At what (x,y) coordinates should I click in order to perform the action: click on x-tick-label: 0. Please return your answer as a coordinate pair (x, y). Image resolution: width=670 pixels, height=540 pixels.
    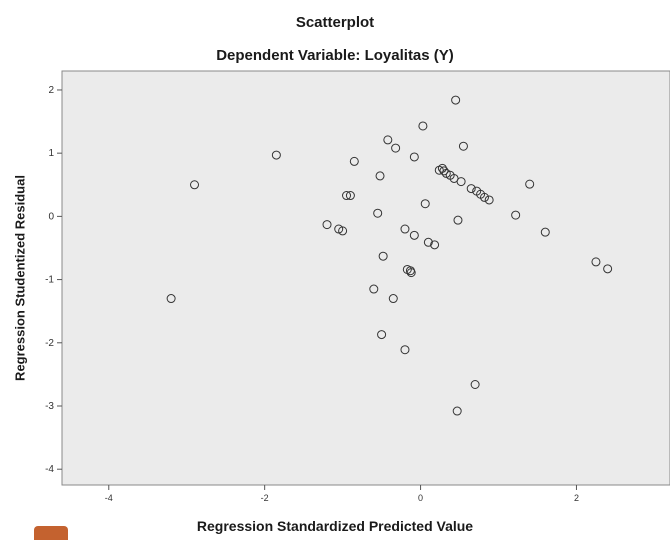
    Looking at the image, I should click on (420, 498).